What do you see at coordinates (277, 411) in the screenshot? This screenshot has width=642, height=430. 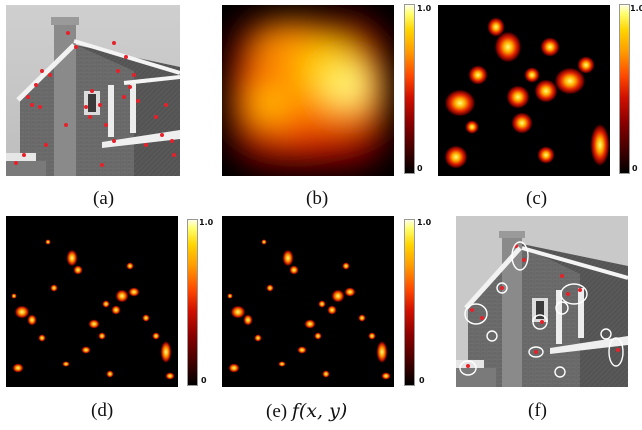 I see `caption-e-label: (e)` at bounding box center [277, 411].